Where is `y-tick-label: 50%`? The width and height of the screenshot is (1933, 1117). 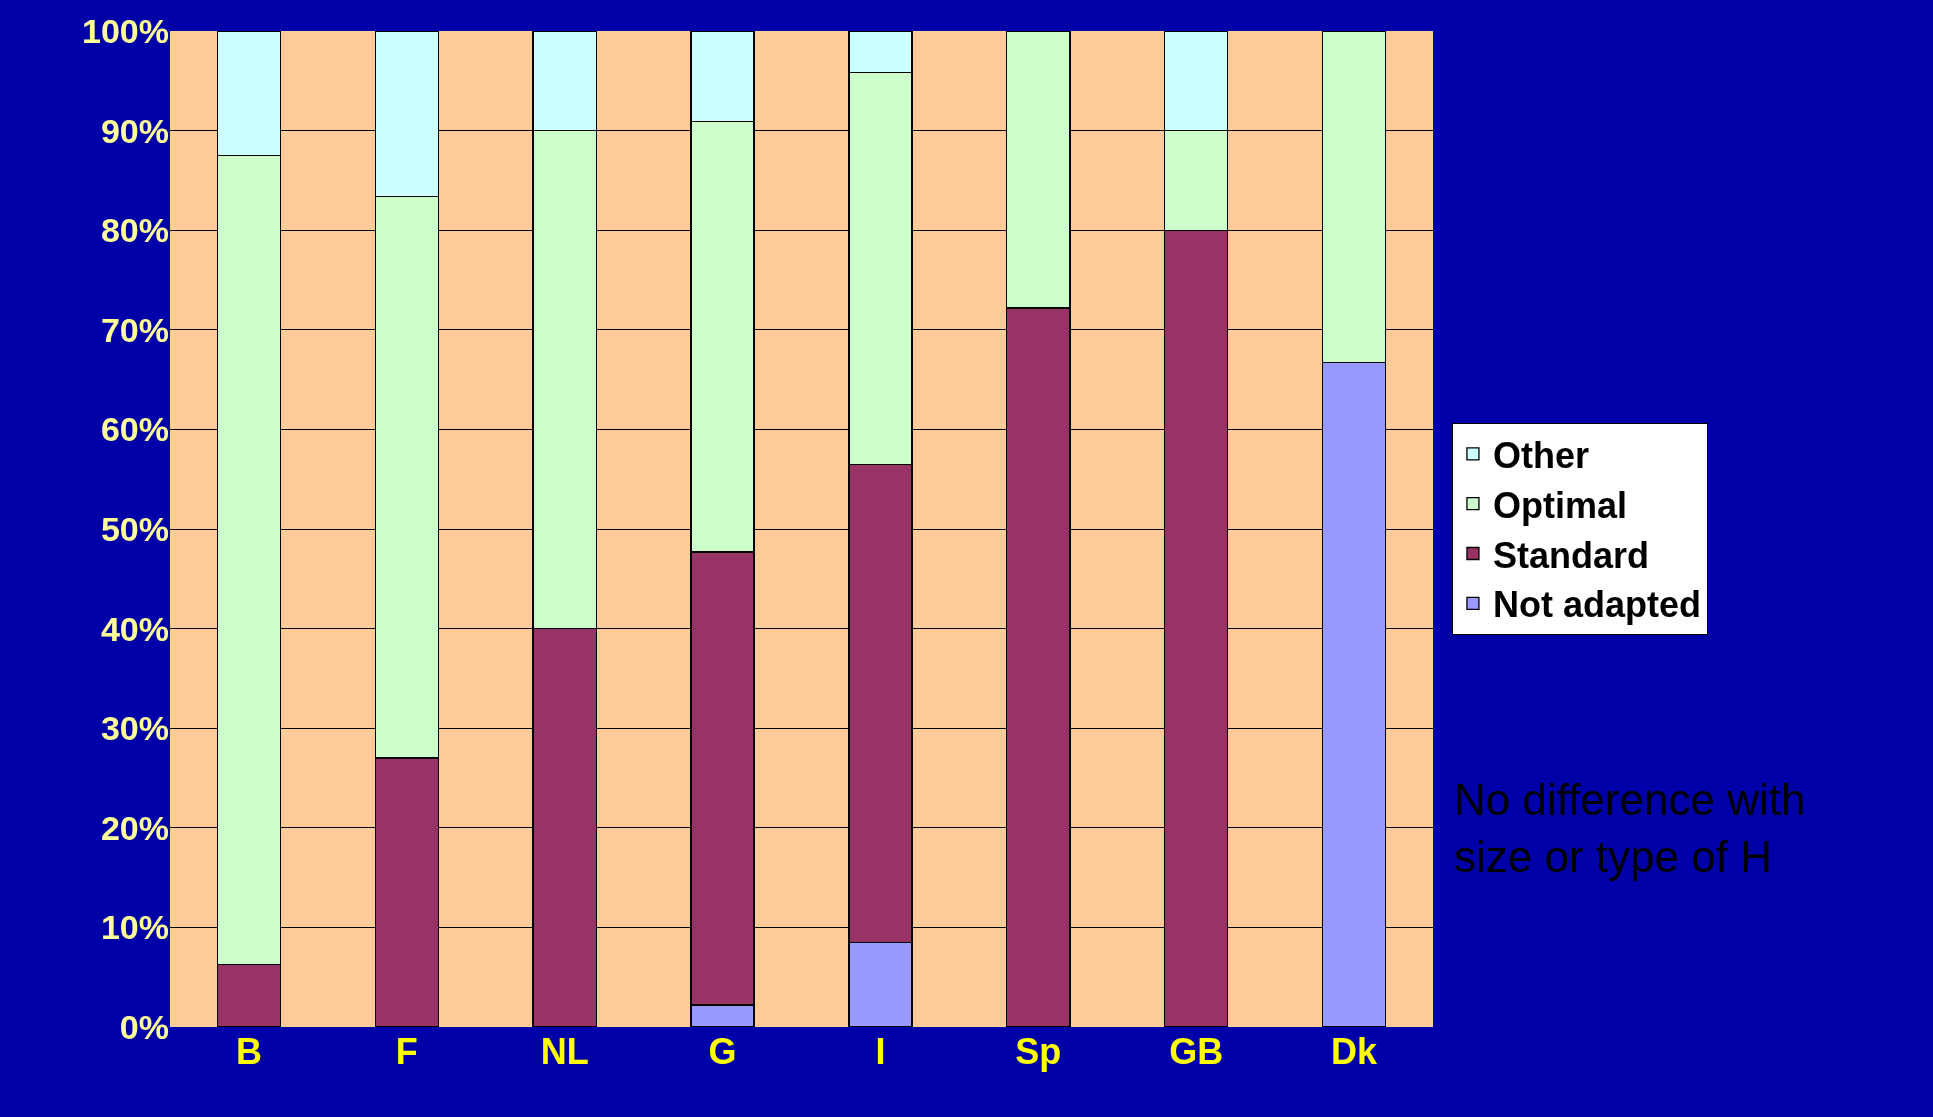
y-tick-label: 50% is located at coordinates (134, 528).